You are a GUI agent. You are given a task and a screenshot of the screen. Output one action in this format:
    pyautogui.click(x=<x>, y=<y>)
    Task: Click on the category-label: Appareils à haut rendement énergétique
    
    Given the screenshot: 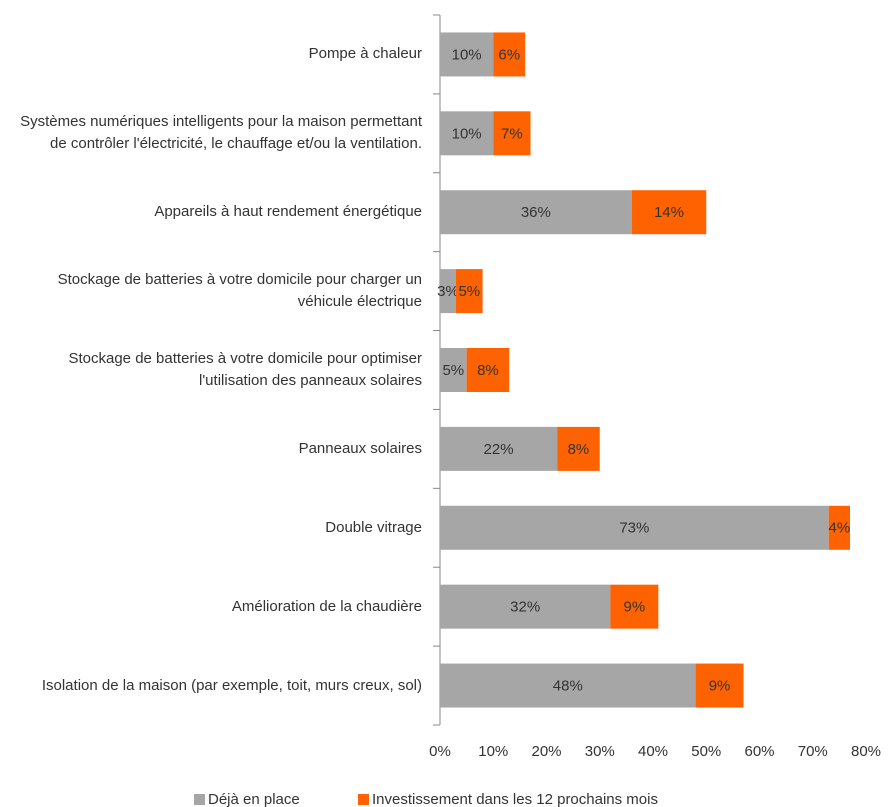 What is the action you would take?
    pyautogui.click(x=211, y=212)
    